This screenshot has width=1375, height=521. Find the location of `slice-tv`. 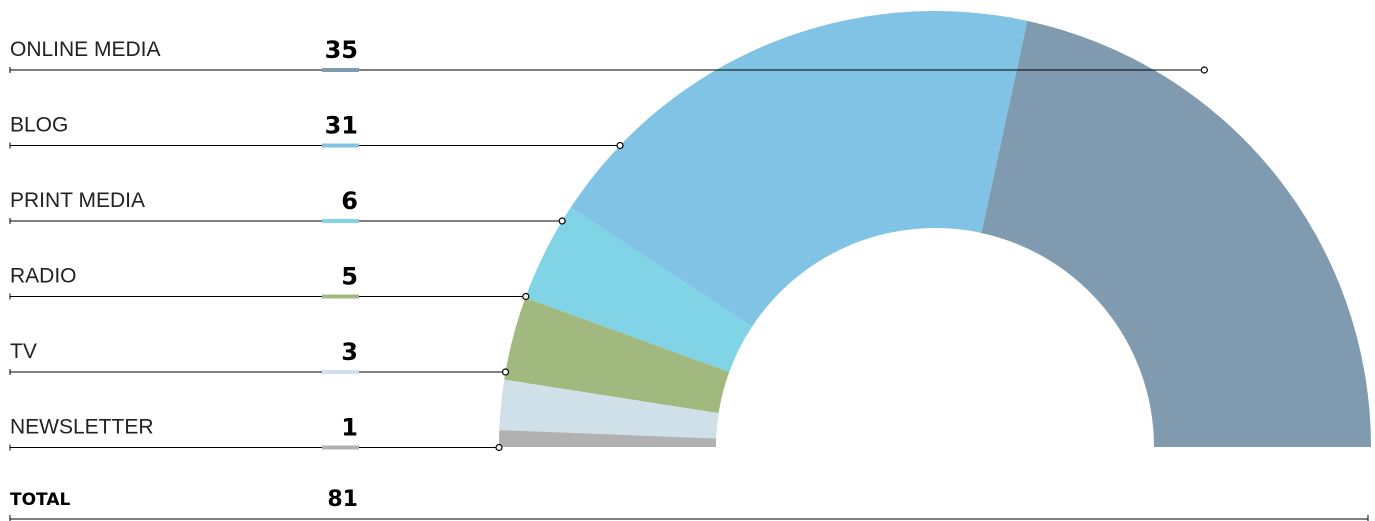

slice-tv is located at coordinates (609, 409).